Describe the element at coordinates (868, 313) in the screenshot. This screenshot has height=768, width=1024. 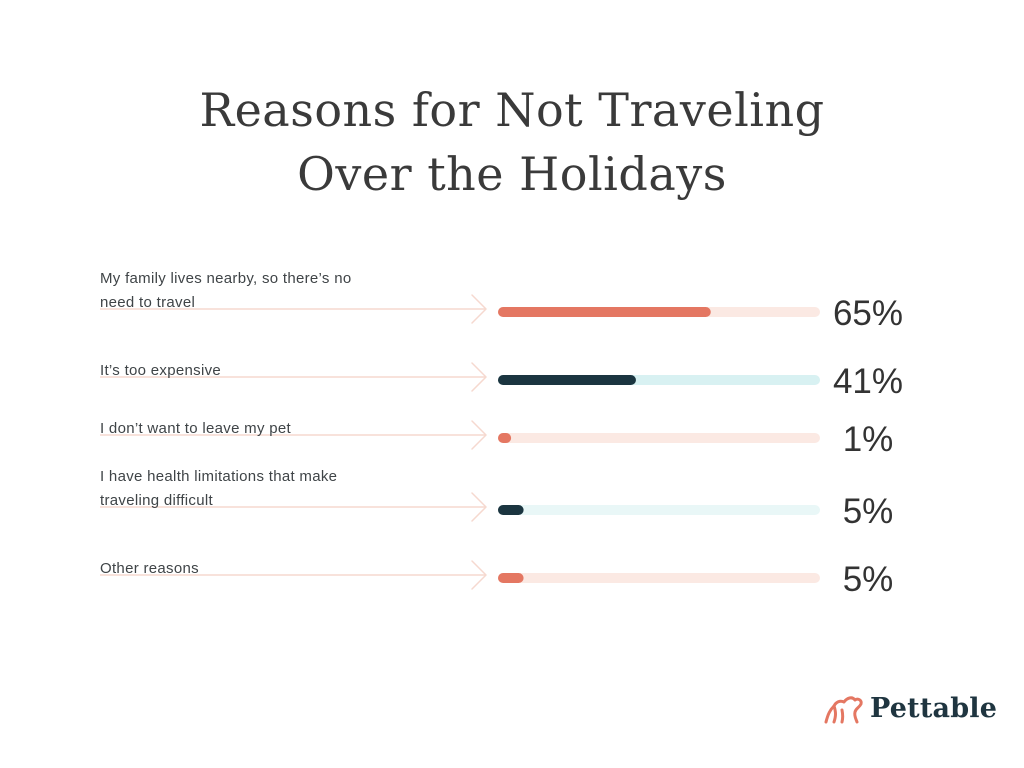
I see `value-label: 65%` at that location.